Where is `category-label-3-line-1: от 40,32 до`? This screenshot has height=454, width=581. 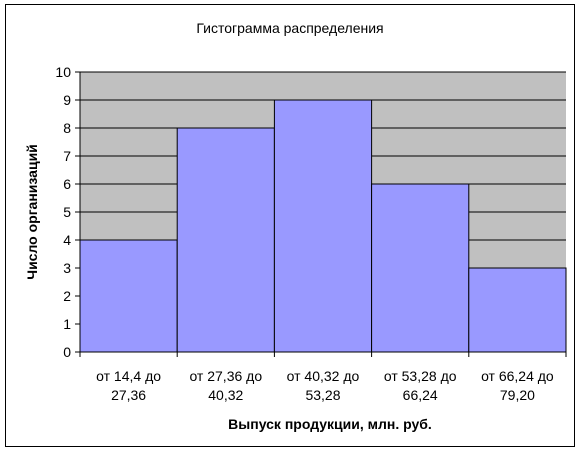 category-label-3-line-1: от 40,32 до is located at coordinates (323, 376).